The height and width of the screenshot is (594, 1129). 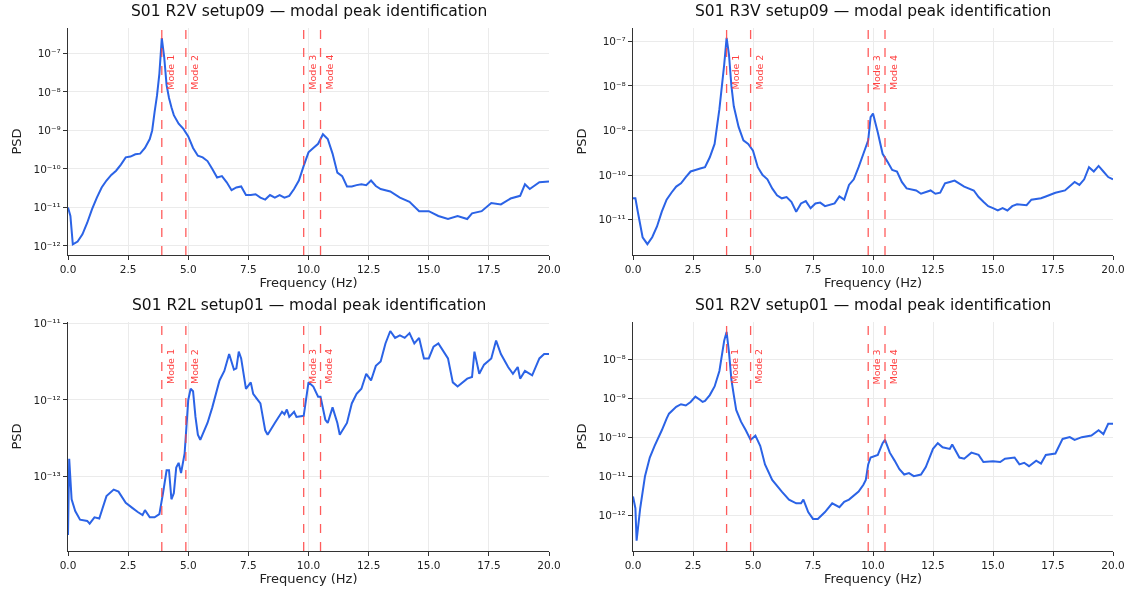 I want to click on chart-title: S01 R2V setup09 — modal peak identification, so click(x=309, y=11).